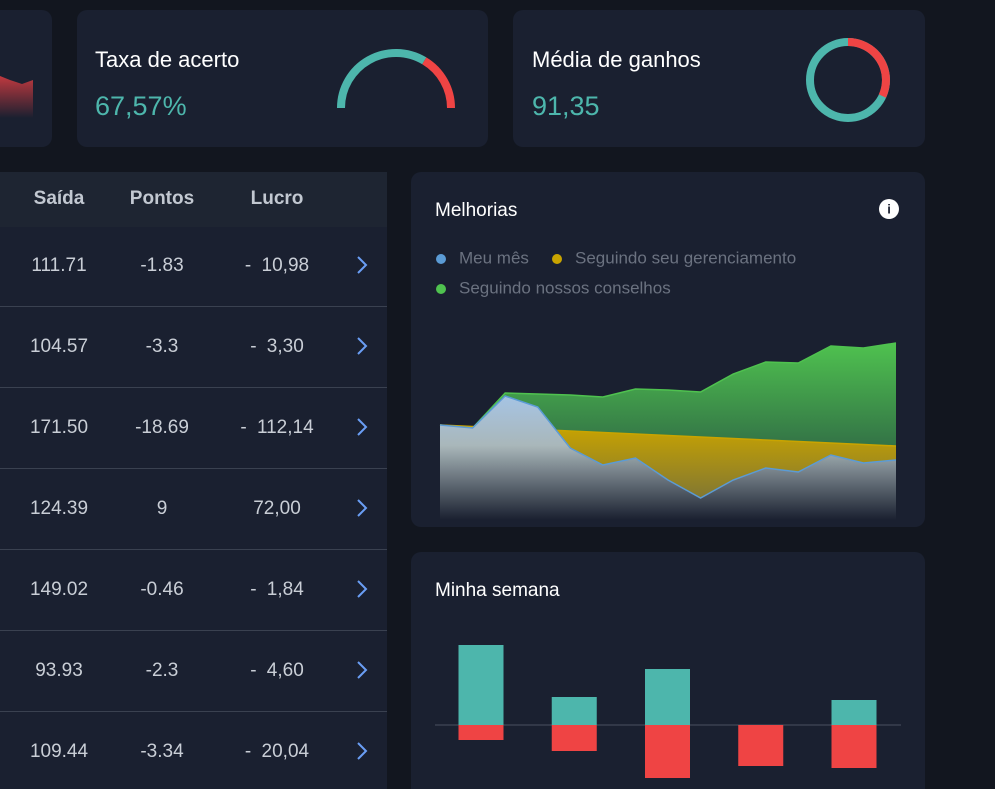 Image resolution: width=995 pixels, height=789 pixels. Describe the element at coordinates (616, 59) in the screenshot. I see `kpi-title: Média de ganhos` at that location.